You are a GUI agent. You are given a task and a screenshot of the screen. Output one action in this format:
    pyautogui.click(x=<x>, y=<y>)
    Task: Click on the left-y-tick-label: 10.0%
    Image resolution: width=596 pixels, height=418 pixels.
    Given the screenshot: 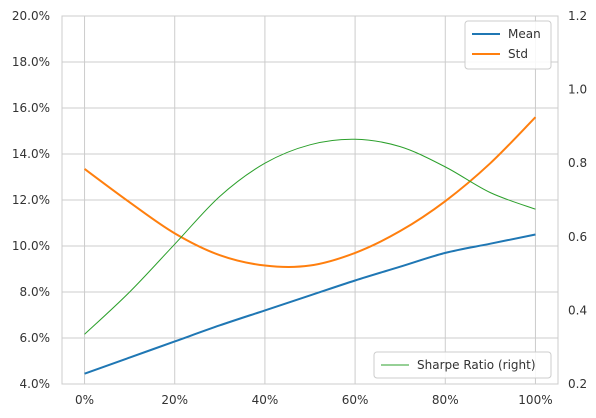 What is the action you would take?
    pyautogui.click(x=31, y=246)
    